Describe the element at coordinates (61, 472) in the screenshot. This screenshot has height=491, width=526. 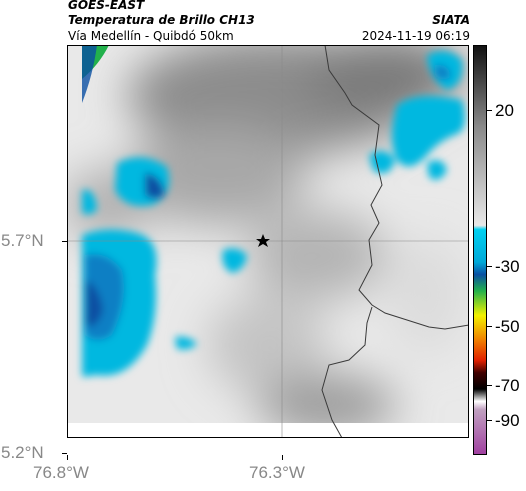
I see `lon-label: 76.8°W` at that location.